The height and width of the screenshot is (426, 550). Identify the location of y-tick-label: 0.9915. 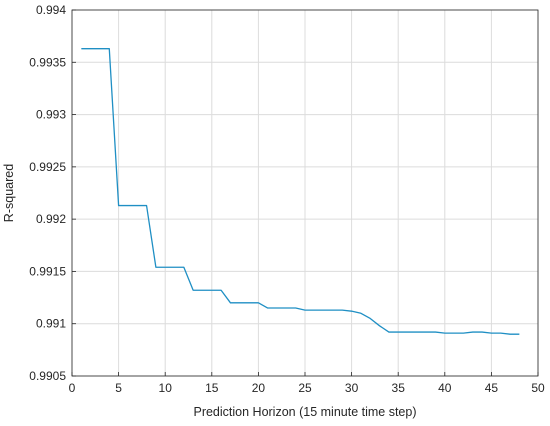
(47, 271).